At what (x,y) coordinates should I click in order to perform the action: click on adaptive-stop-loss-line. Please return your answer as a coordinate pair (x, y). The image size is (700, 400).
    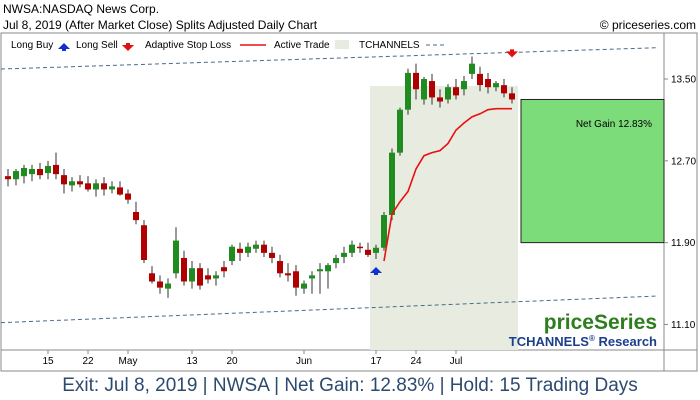
    Looking at the image, I should click on (447, 184).